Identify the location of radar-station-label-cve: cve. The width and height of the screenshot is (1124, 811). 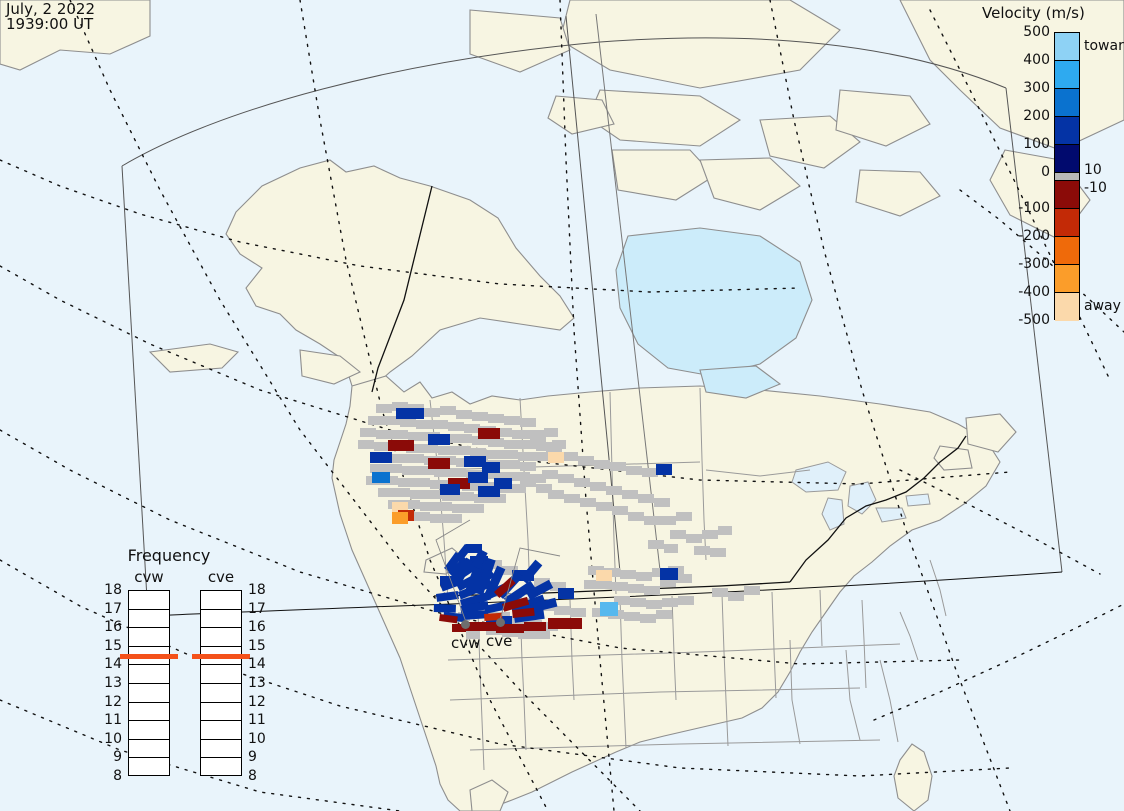
(499, 641).